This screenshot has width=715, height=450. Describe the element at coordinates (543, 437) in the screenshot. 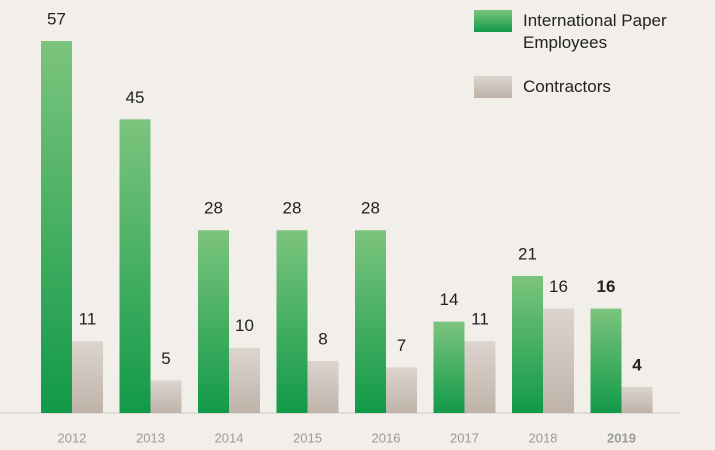

I see `x-tick-label: 2018` at that location.